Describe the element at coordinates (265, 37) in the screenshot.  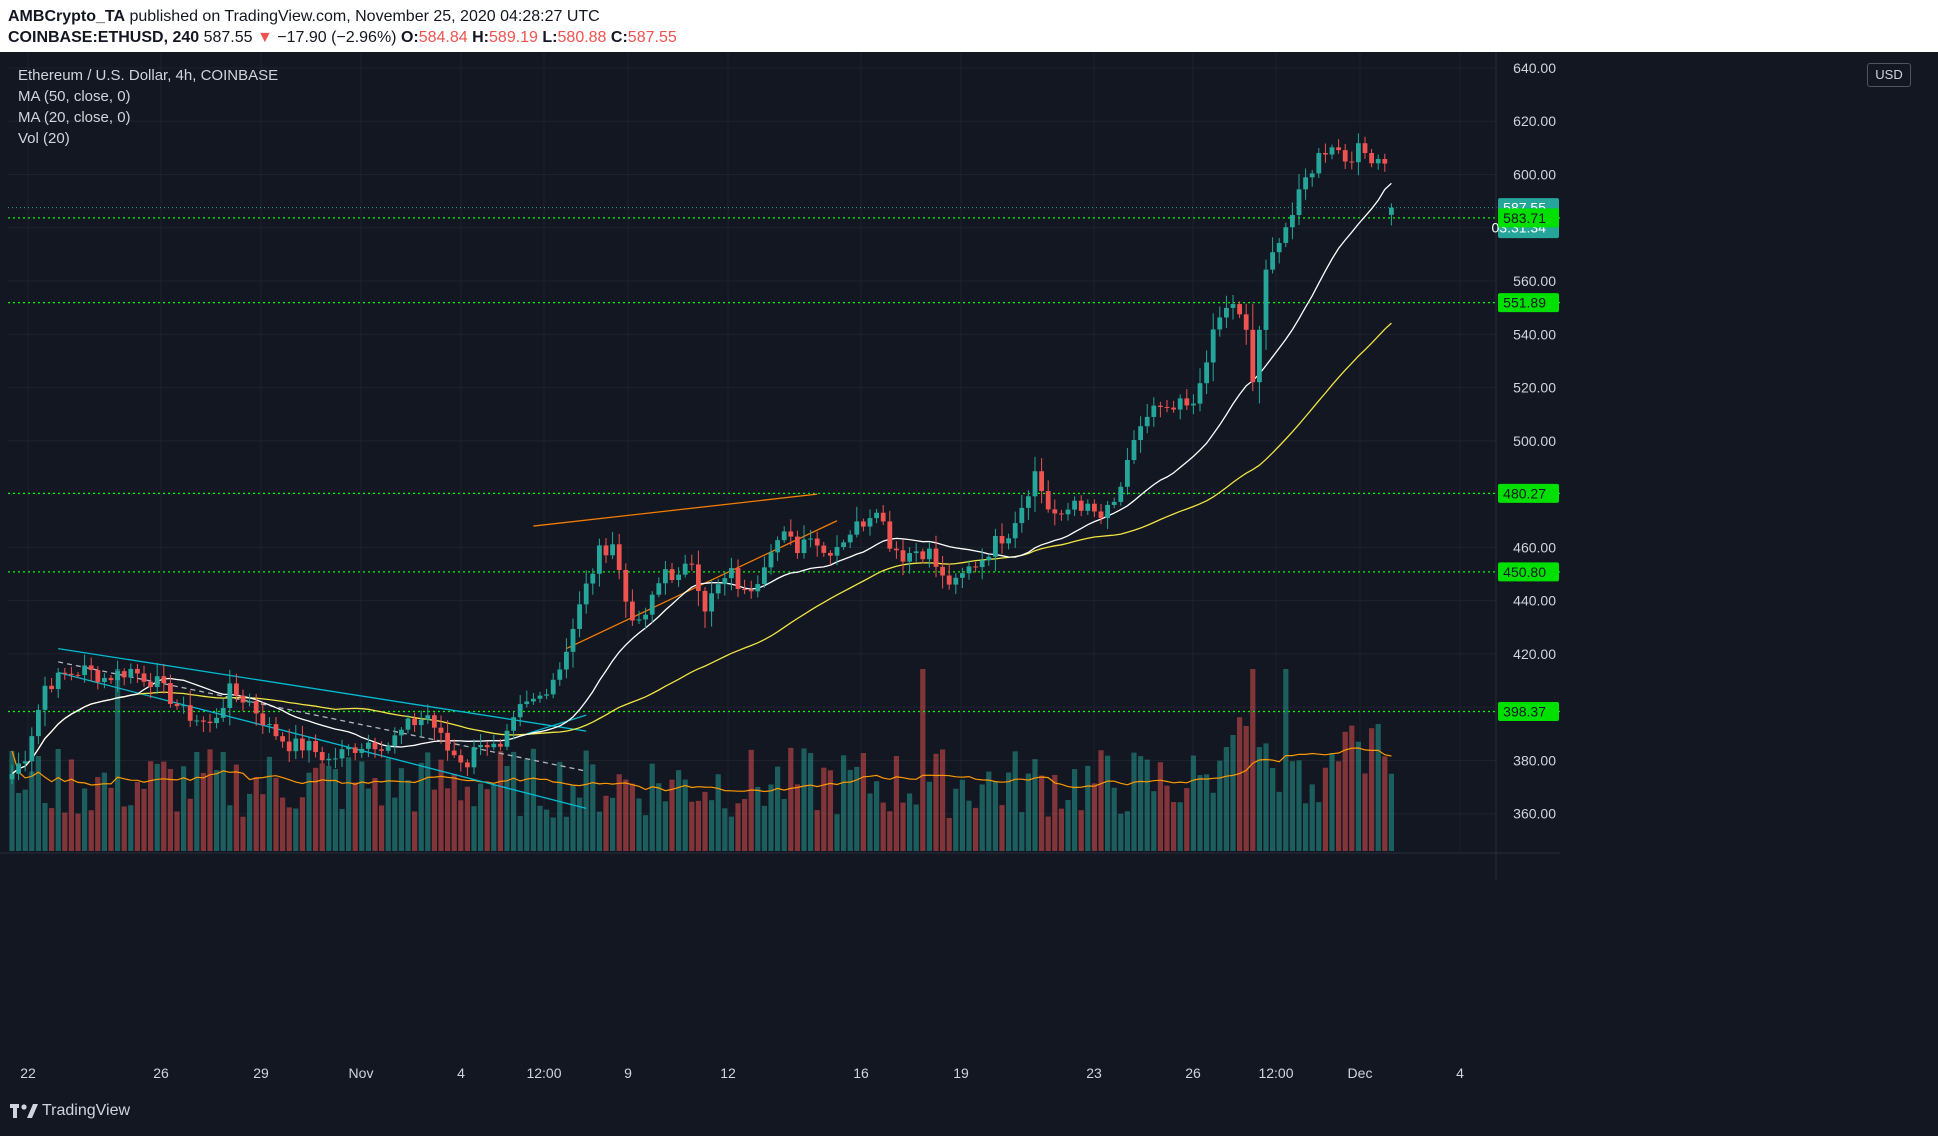
I see `change-arrow-icon: ▼` at that location.